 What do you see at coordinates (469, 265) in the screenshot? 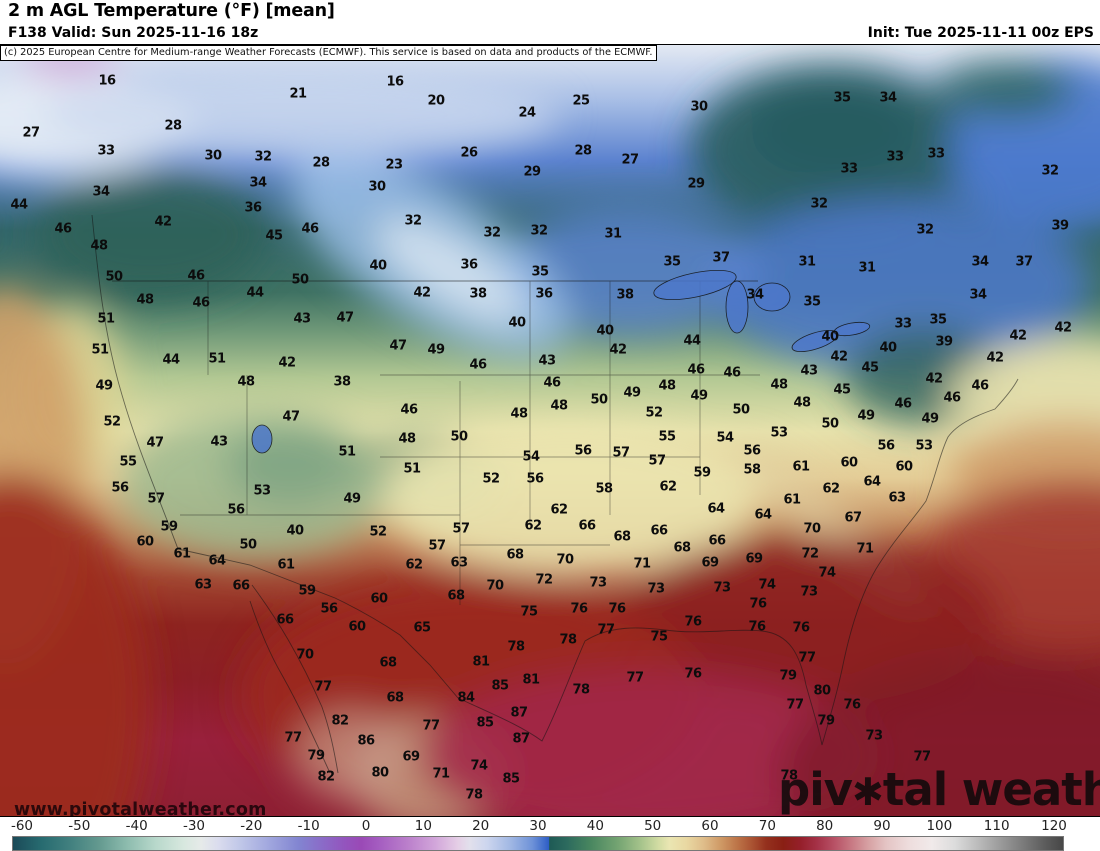
I see `temp-label: 36` at bounding box center [469, 265].